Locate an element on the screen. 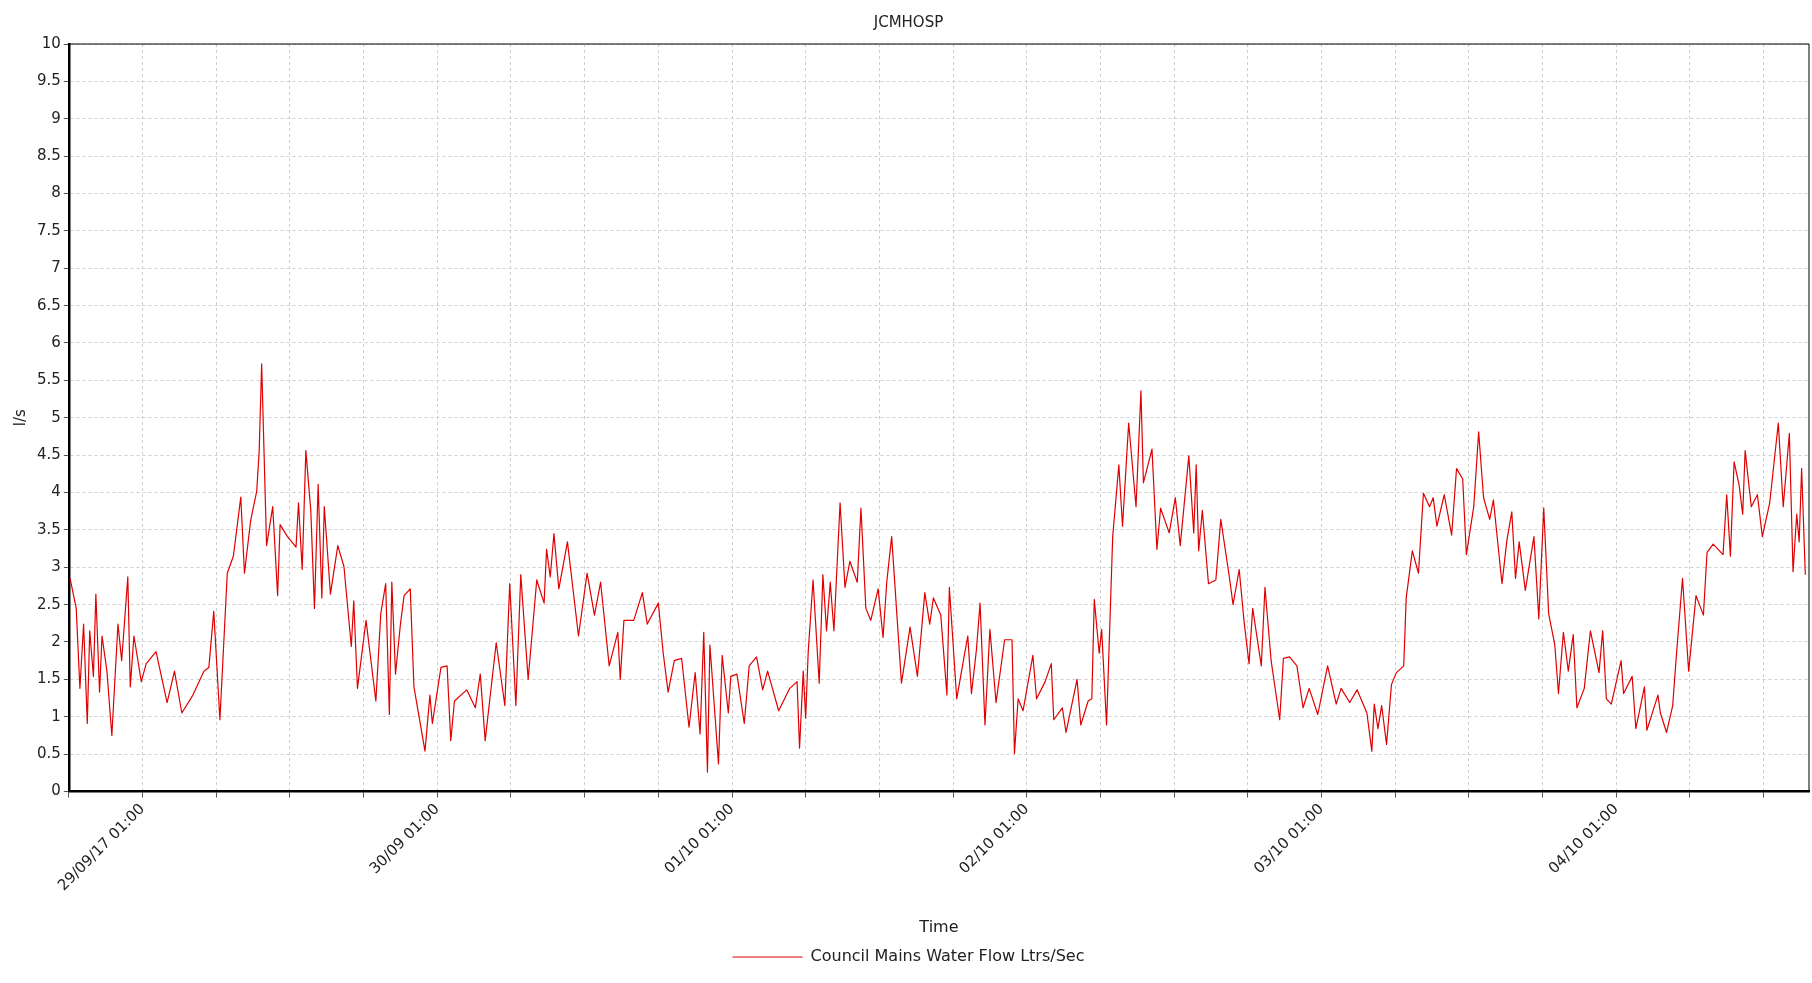  y-tick-label: 6.5 is located at coordinates (49, 304).